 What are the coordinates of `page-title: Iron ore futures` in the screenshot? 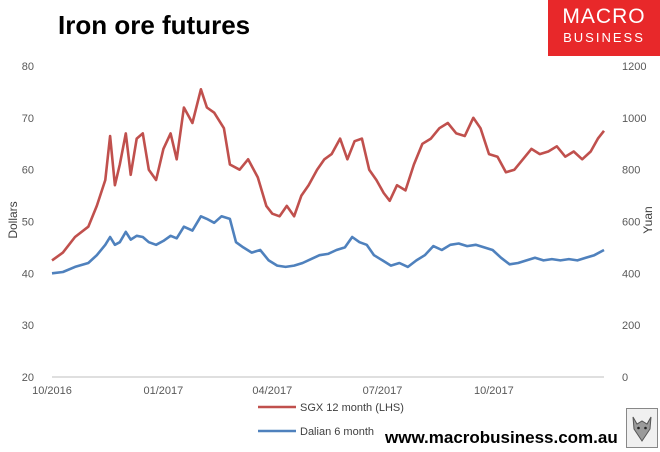 It's located at (154, 25).